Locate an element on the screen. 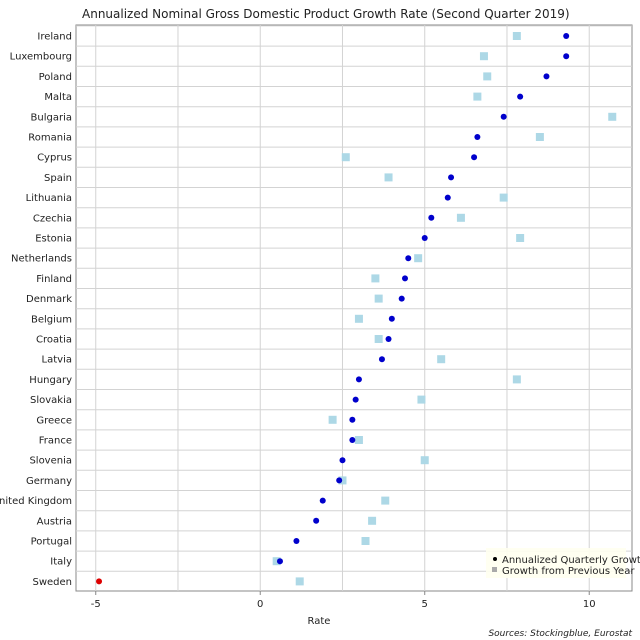 The height and width of the screenshot is (640, 640). x-tick-label--5: -5 is located at coordinates (96, 604).